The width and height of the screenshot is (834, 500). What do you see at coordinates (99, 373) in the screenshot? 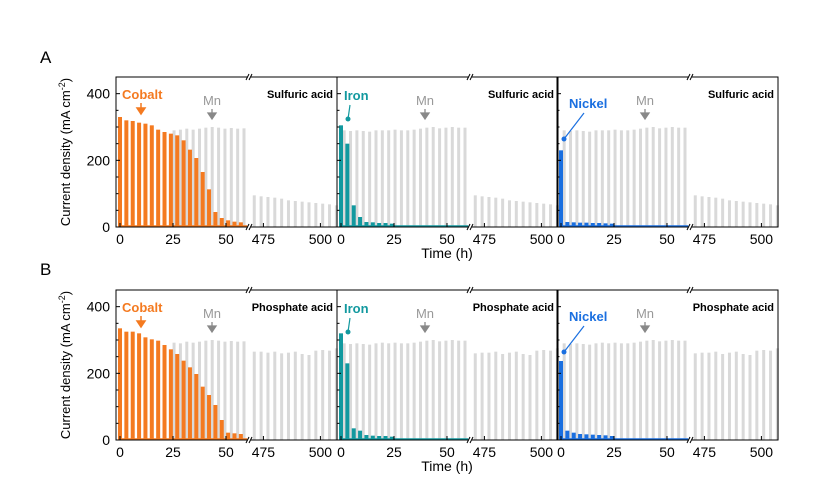
I see `y-tick-label: 200` at bounding box center [99, 373].